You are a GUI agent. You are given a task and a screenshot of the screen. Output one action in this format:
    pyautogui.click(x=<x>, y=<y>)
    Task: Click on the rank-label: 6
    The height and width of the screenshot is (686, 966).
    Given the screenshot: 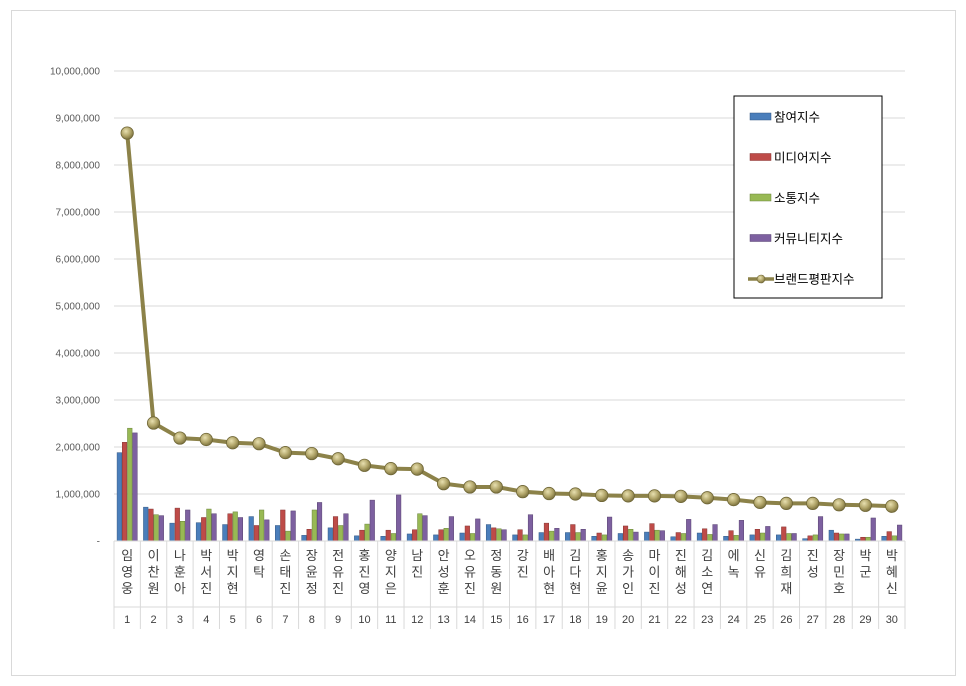 What is the action you would take?
    pyautogui.click(x=259, y=620)
    